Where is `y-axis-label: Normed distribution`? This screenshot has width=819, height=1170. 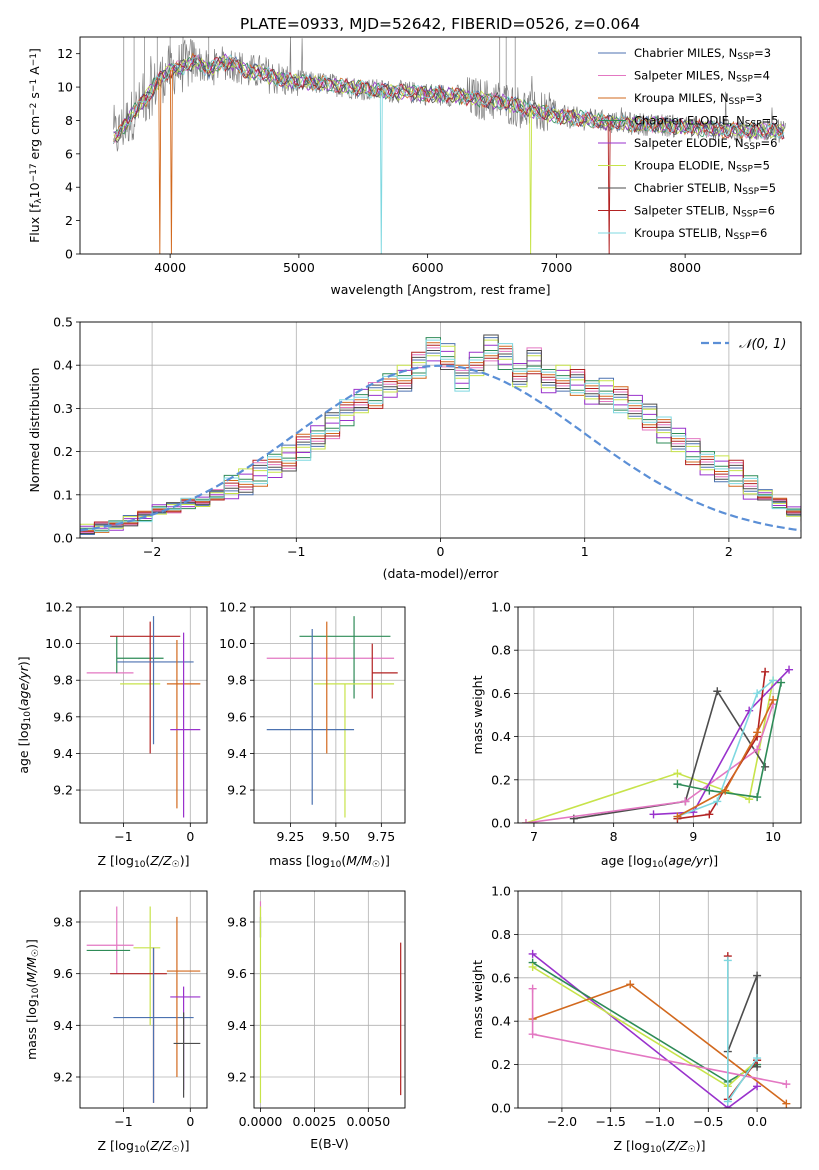 y-axis-label: Normed distribution is located at coordinates (34, 430).